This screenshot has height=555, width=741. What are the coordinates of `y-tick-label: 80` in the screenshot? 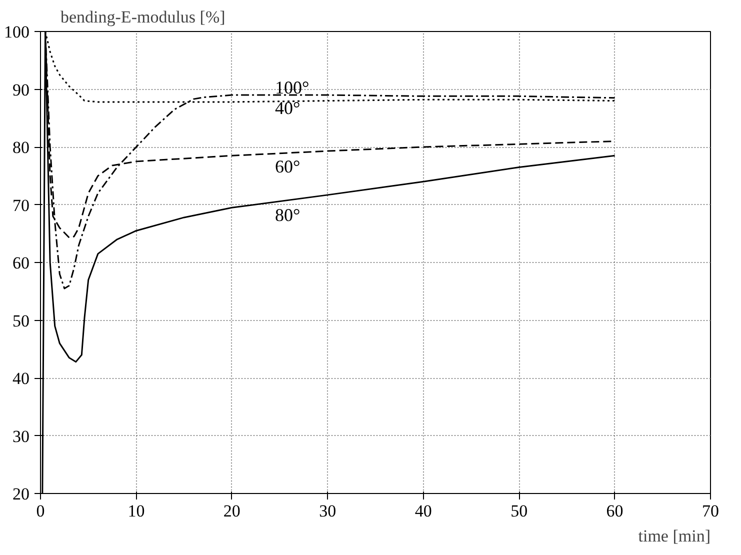 It's located at (21, 147).